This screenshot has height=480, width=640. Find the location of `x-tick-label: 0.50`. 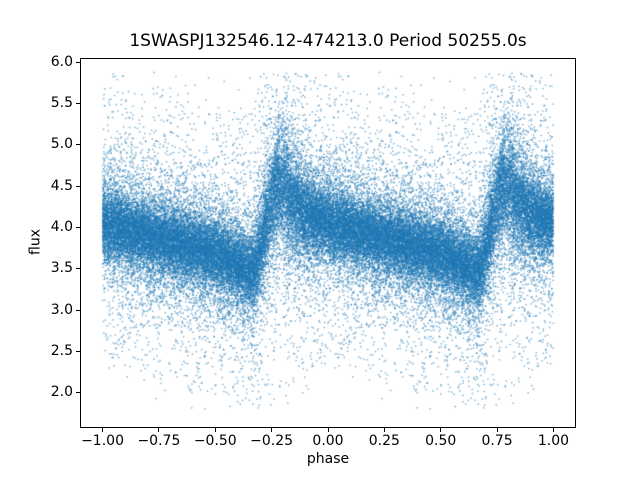

x-tick-label: 0.50 is located at coordinates (441, 441).